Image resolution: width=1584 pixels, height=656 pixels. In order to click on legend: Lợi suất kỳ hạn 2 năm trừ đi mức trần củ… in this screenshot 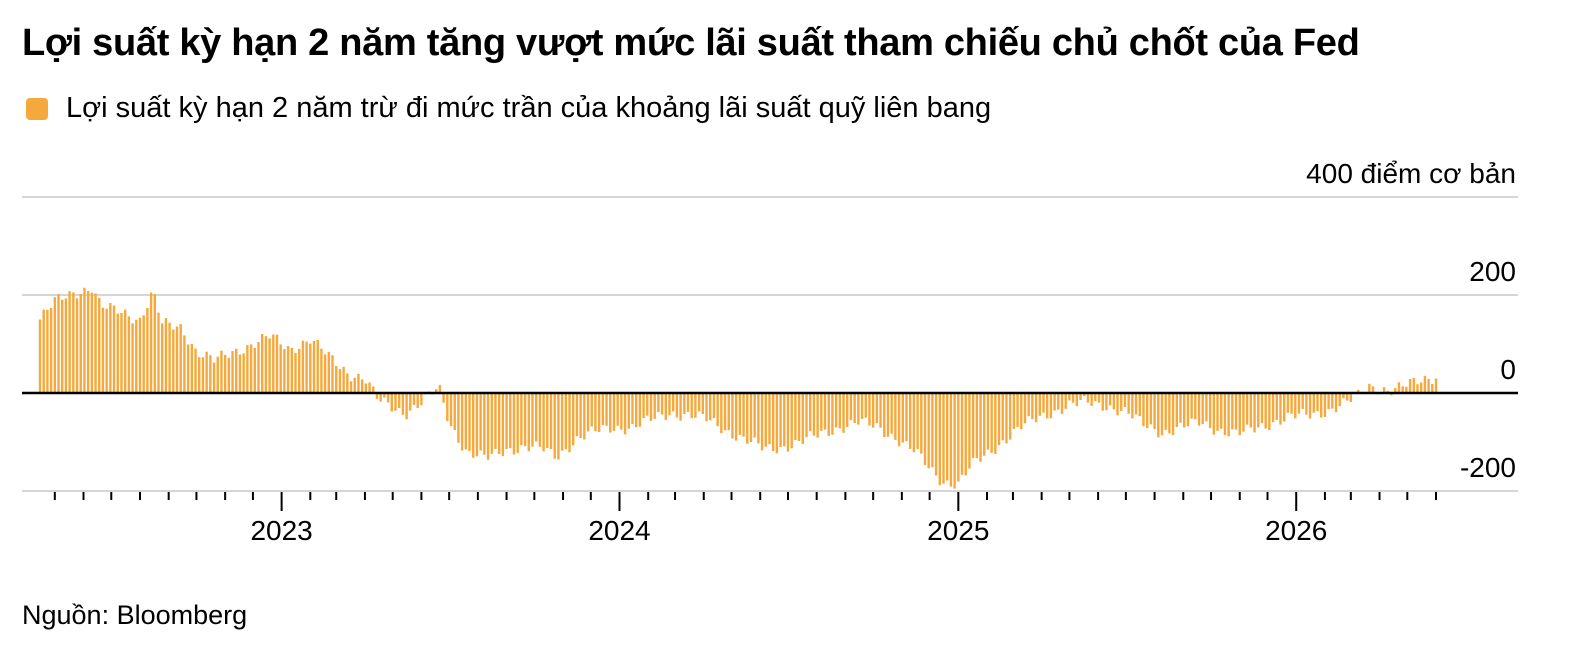, I will do `click(508, 108)`.